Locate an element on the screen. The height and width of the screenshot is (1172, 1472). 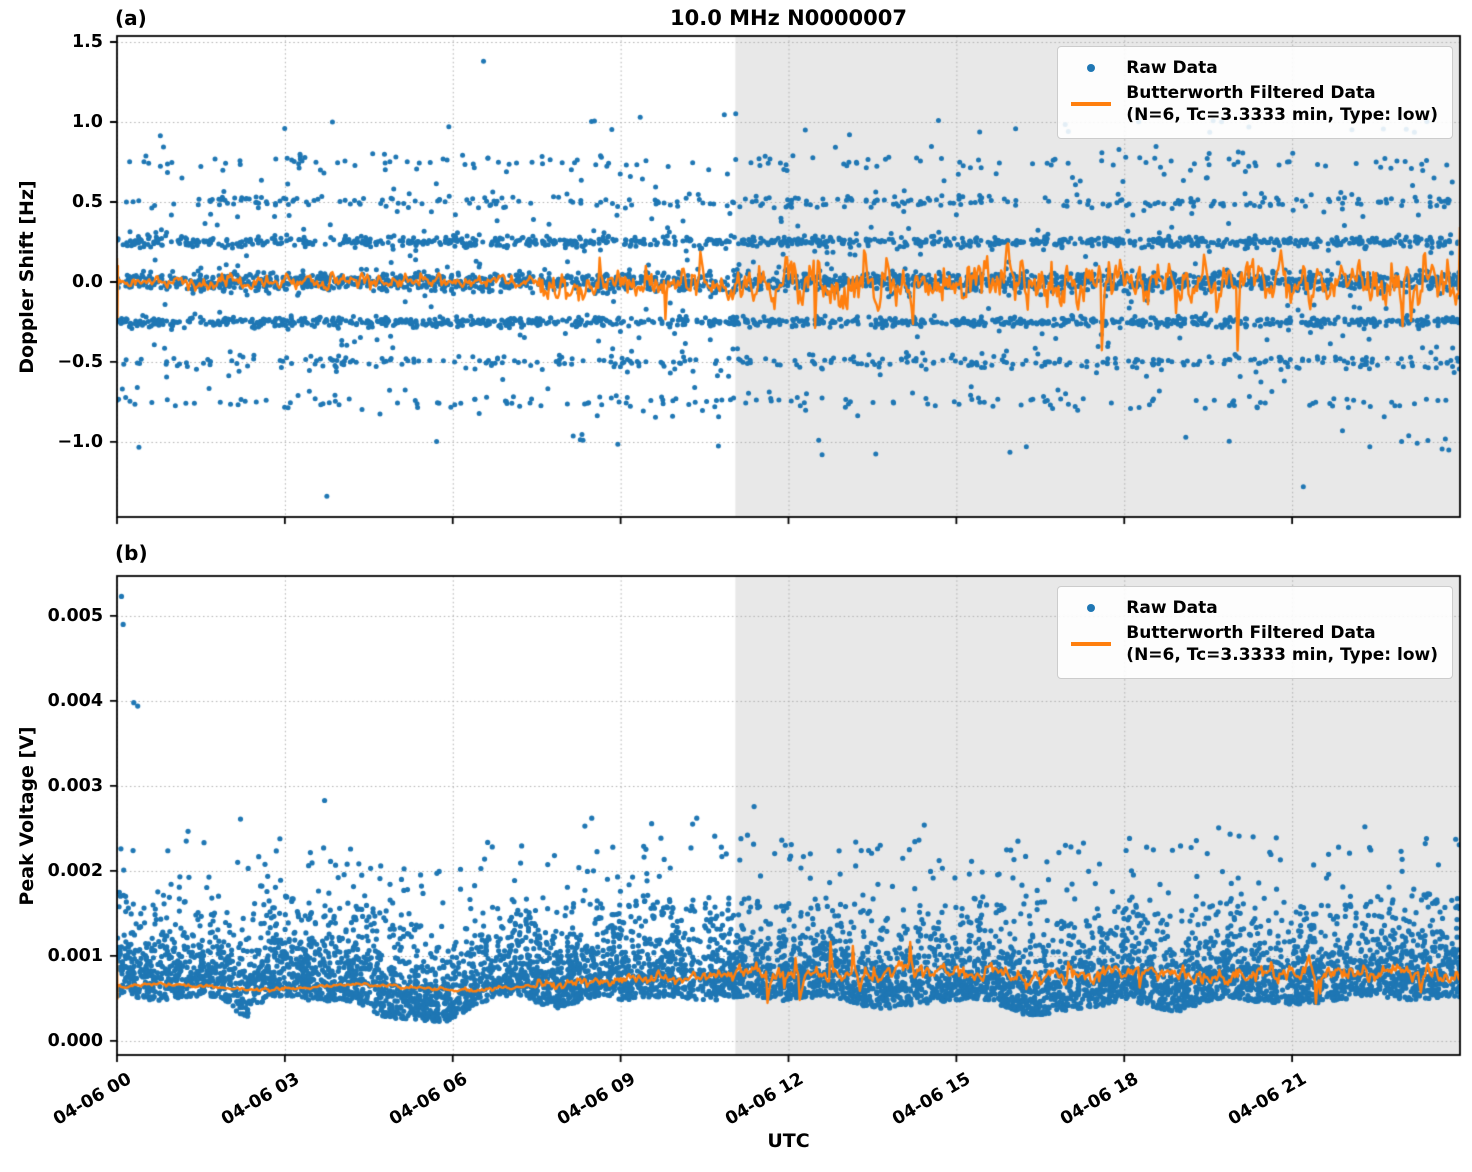
y-tick-label: 1.0 is located at coordinates (87, 121).